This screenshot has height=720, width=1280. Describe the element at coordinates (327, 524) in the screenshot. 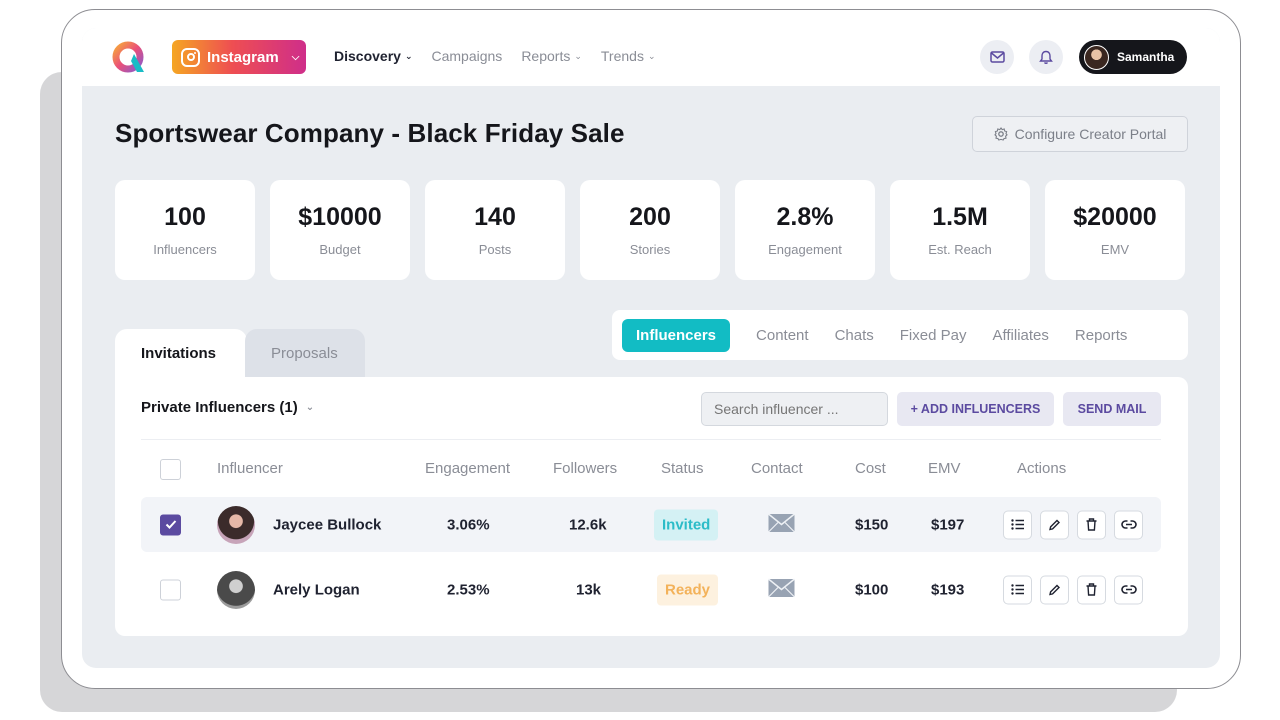

I see `influencer-name: Jaycee Bullock` at that location.